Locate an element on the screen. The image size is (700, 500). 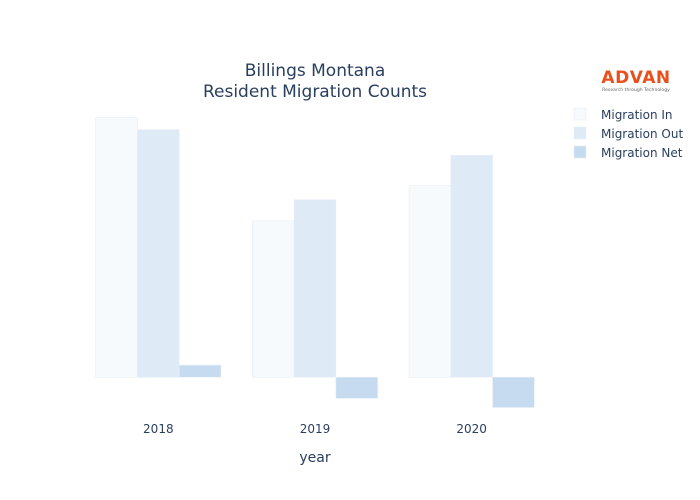
x-tick-label-2019: 2019 is located at coordinates (315, 429).